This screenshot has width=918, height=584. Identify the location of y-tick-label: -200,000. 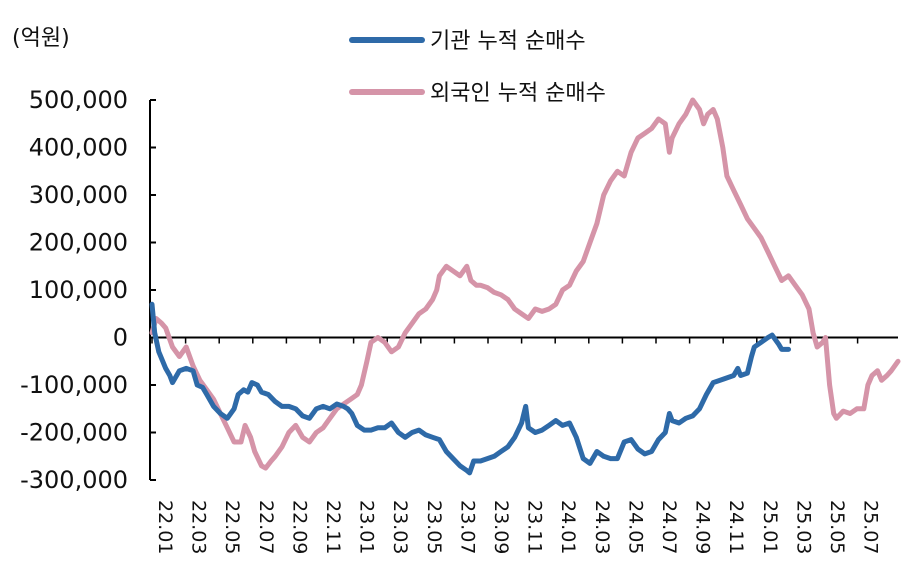
(74, 433).